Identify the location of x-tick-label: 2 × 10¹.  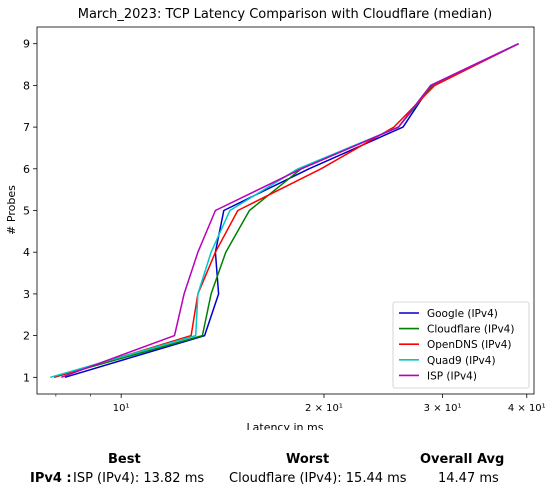
(324, 408).